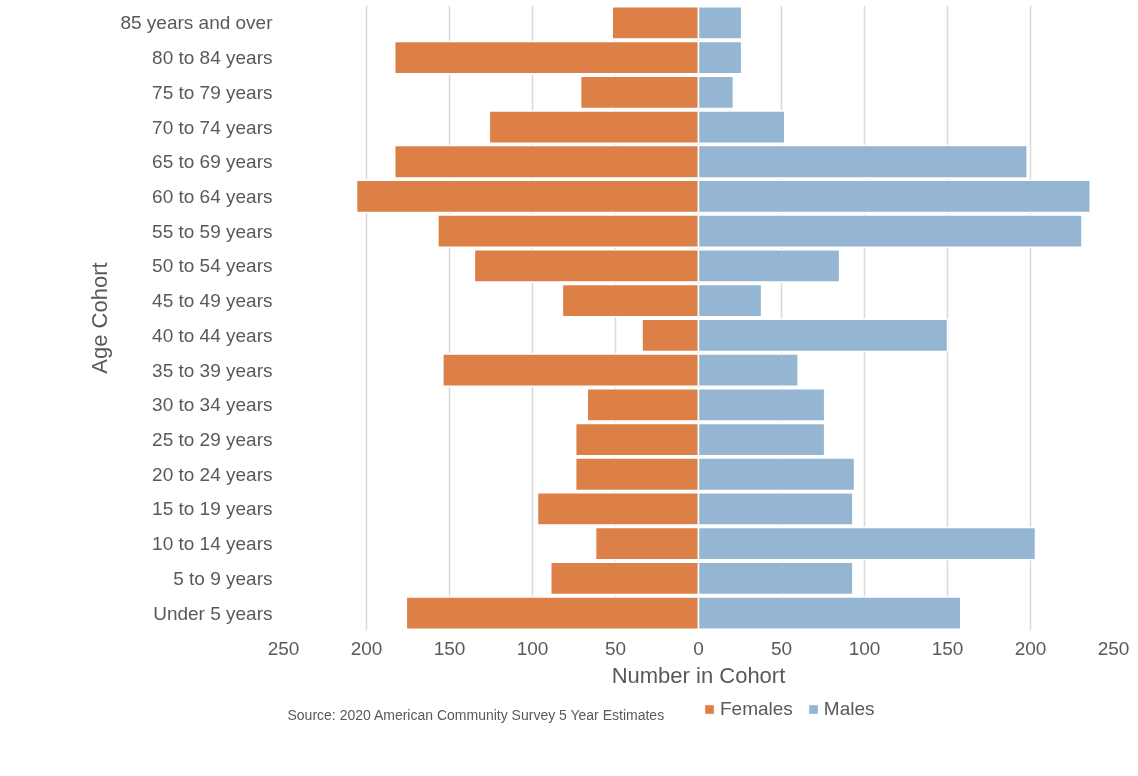  Describe the element at coordinates (212, 474) in the screenshot. I see `y-tick-label: 20 to 24 years` at that location.